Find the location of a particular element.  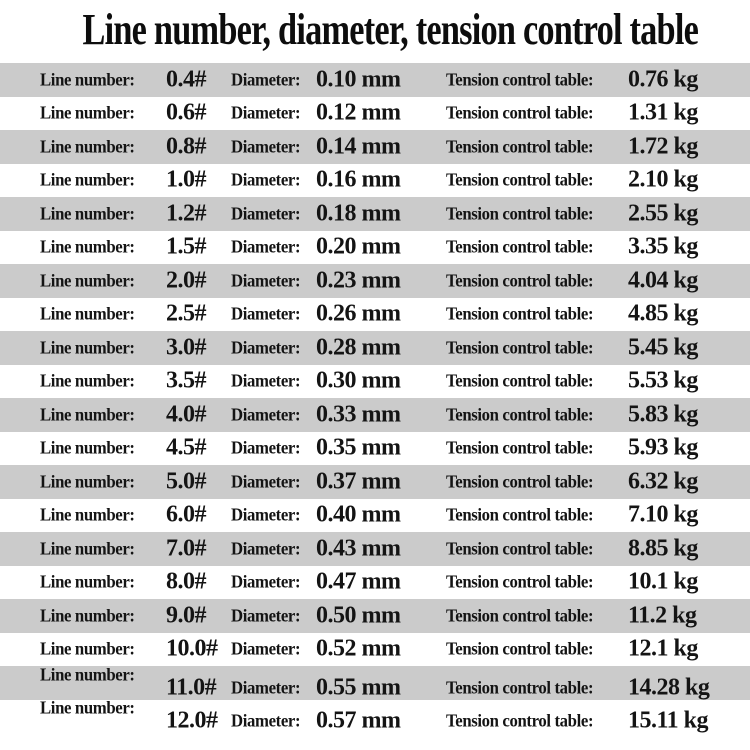

diameter-value: 0.35 mm is located at coordinates (358, 447).